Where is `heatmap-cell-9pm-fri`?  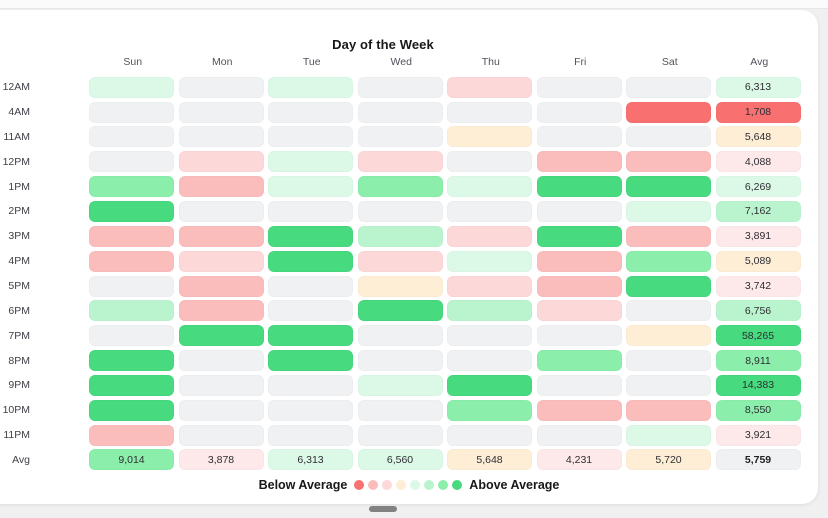
heatmap-cell-9pm-fri is located at coordinates (579, 385).